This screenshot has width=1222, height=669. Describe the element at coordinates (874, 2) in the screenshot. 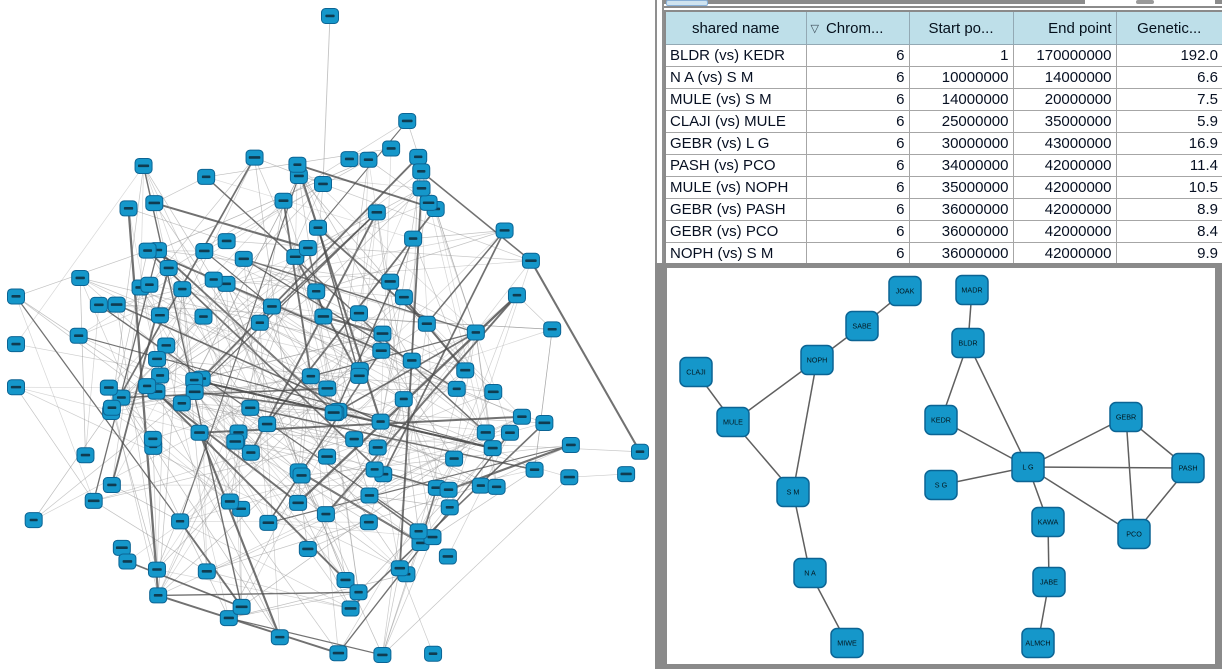

I see `scrollbar-track-segment` at that location.